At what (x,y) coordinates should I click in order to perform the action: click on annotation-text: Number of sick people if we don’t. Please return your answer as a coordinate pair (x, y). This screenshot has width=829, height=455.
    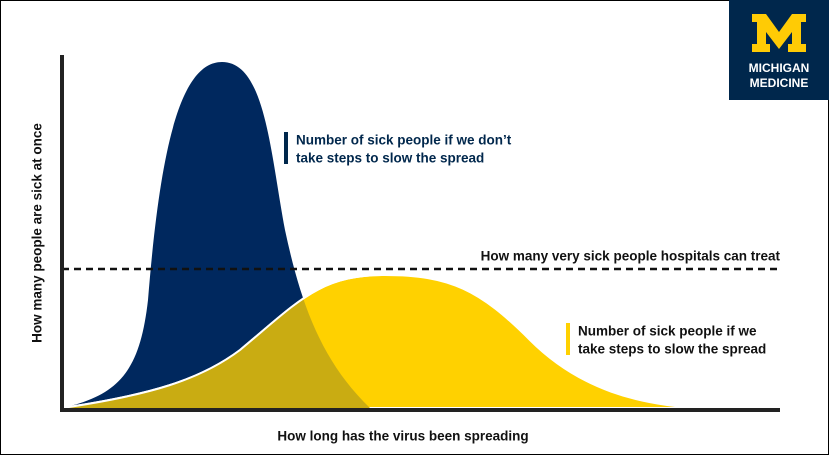
    Looking at the image, I should click on (404, 140).